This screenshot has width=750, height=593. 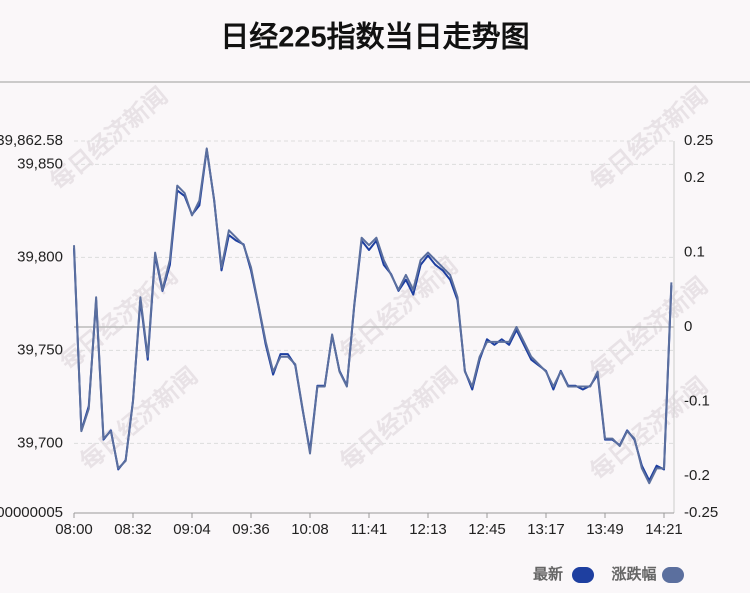 What do you see at coordinates (74, 529) in the screenshot?
I see `x-tick-label: 08:00` at bounding box center [74, 529].